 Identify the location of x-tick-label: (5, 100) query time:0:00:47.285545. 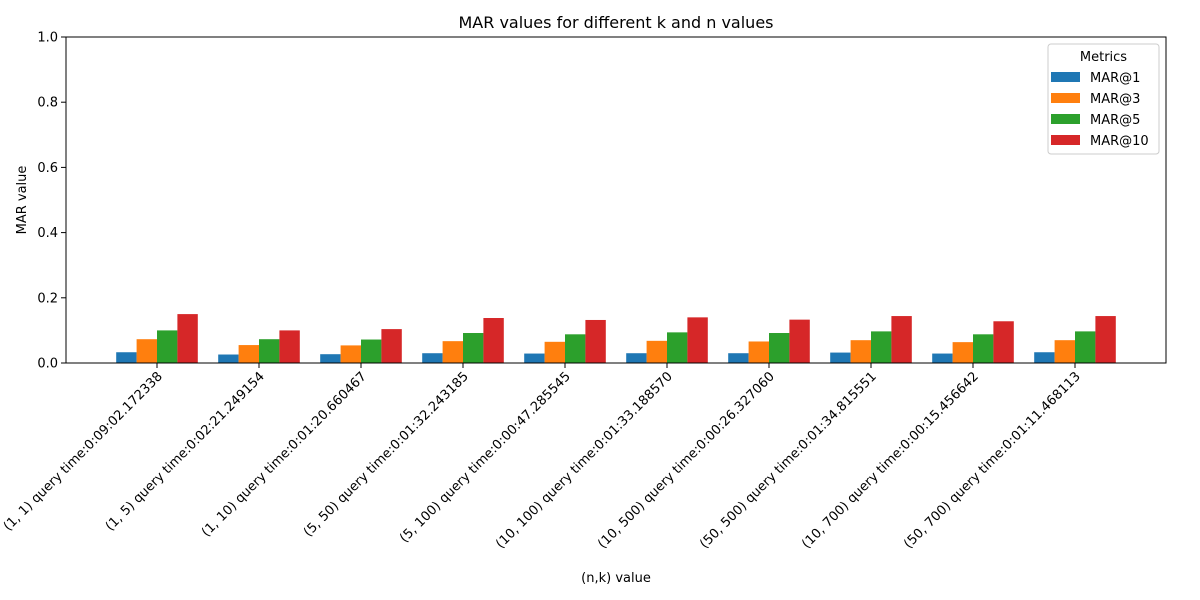
(485, 457).